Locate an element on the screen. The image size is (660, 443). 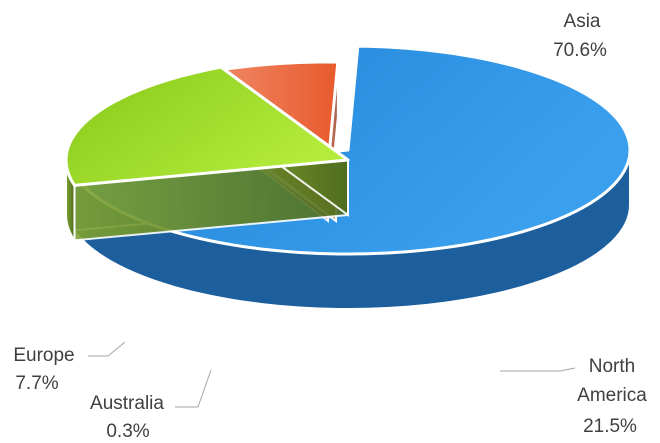
label-north-america-line2: America is located at coordinates (612, 395).